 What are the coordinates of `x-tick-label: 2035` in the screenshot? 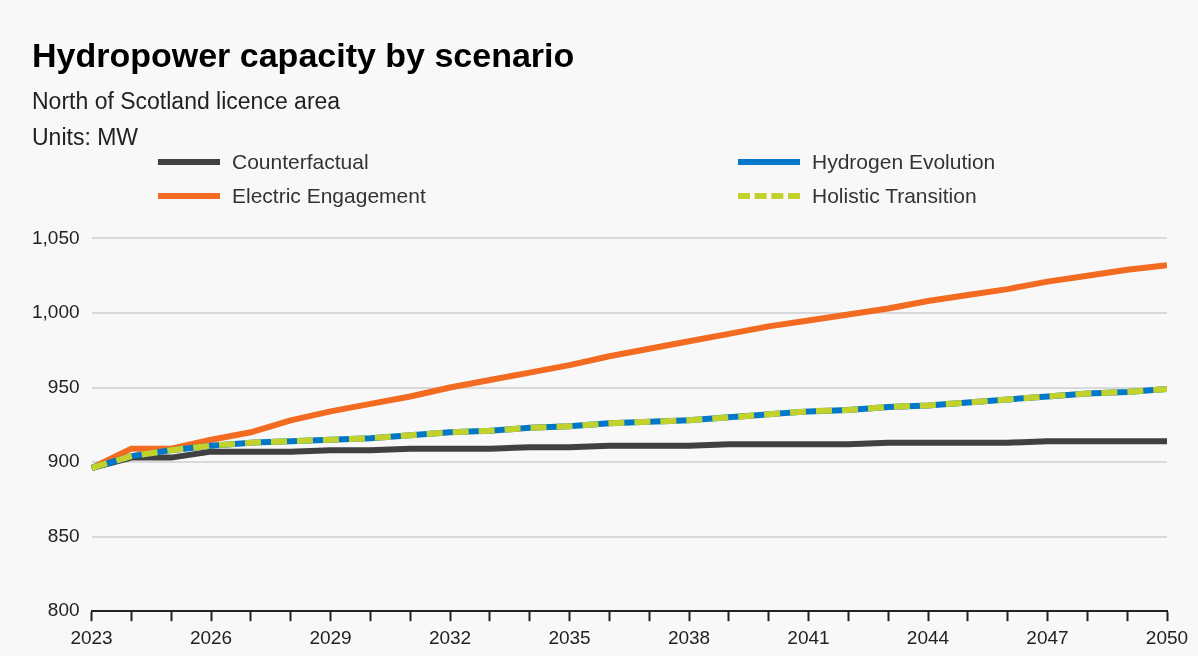 It's located at (569, 637).